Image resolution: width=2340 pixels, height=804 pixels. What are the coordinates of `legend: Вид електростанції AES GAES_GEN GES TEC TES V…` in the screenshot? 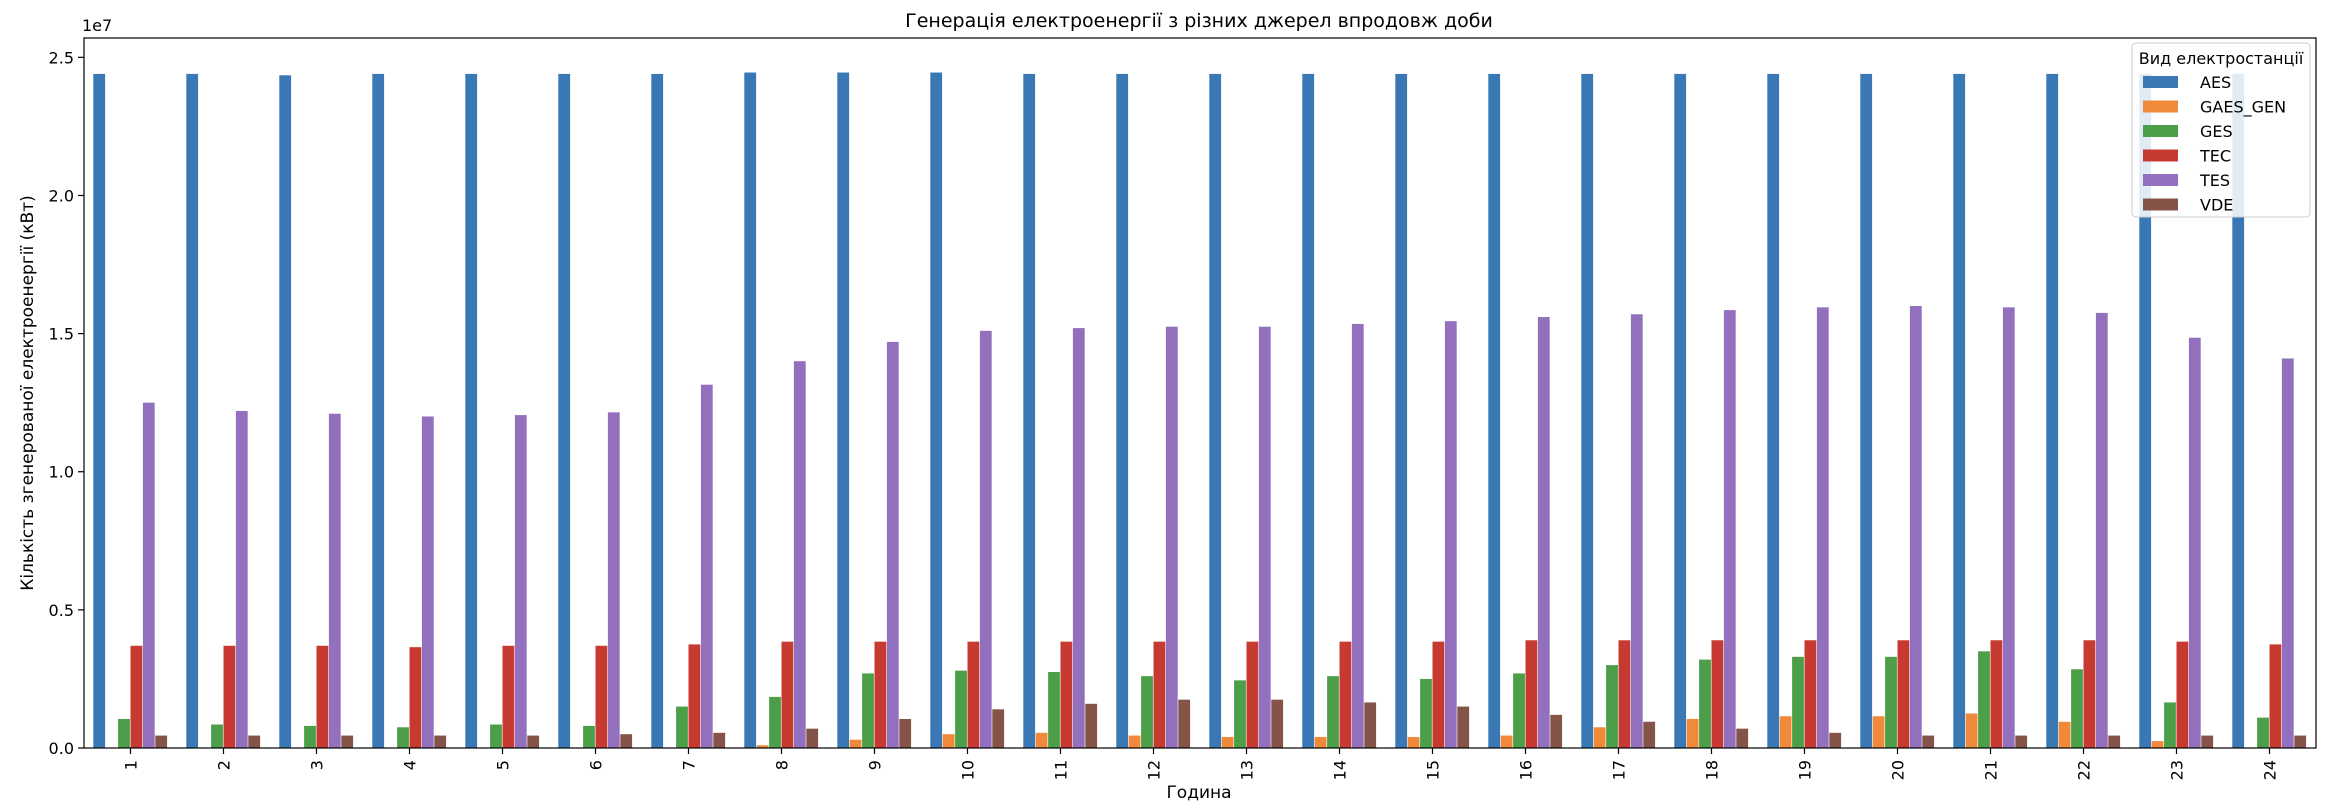 It's located at (2221, 130).